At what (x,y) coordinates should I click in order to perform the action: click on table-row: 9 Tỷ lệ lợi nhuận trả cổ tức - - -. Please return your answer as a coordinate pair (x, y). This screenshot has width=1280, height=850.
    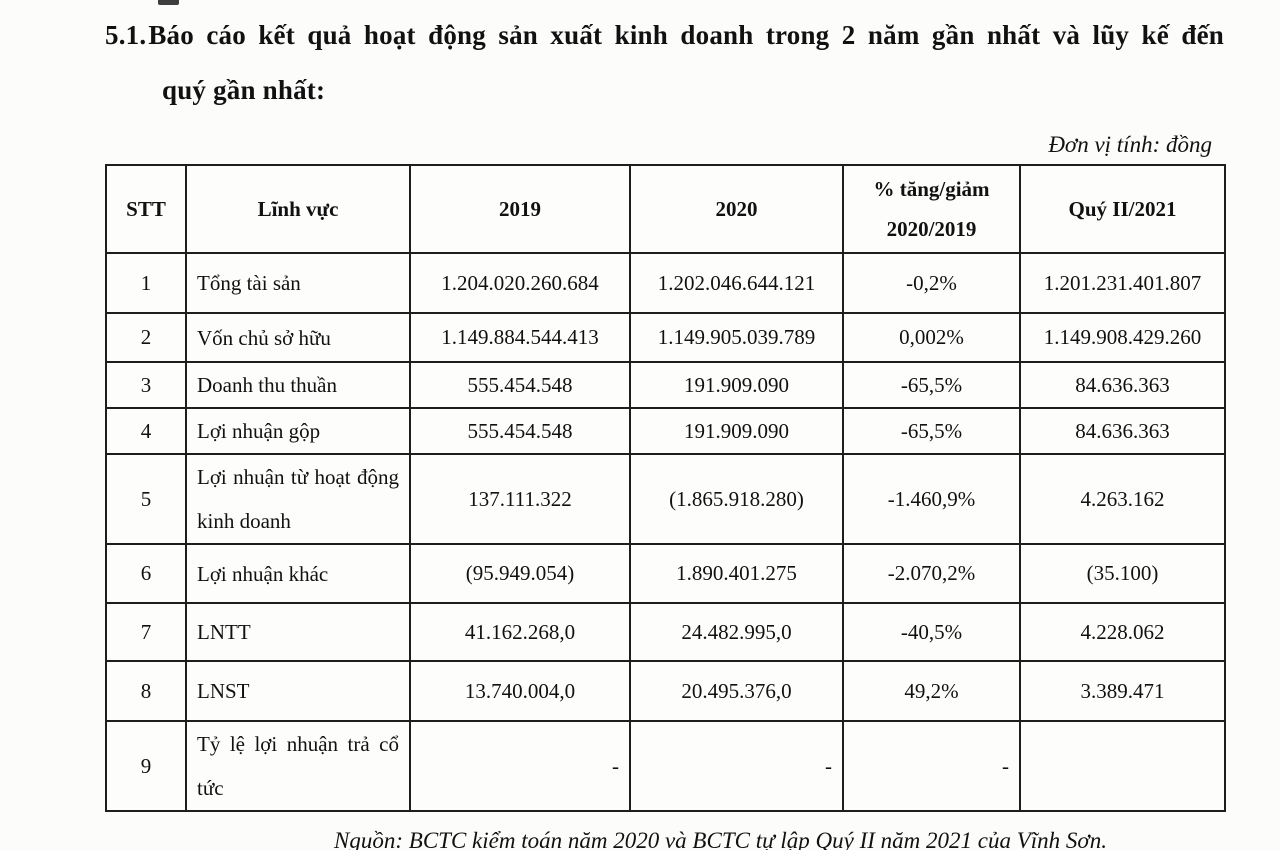
    Looking at the image, I should click on (665, 766).